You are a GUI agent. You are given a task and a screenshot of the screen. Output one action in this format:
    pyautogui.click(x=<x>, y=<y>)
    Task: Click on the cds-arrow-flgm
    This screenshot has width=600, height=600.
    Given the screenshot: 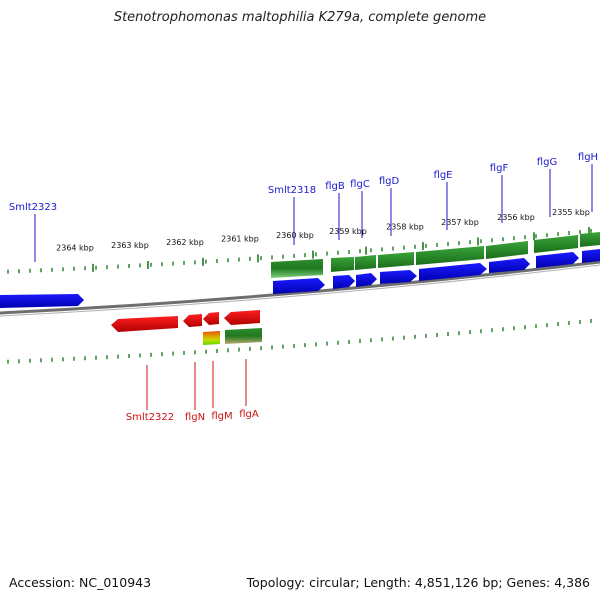 What is the action you would take?
    pyautogui.click(x=211, y=318)
    